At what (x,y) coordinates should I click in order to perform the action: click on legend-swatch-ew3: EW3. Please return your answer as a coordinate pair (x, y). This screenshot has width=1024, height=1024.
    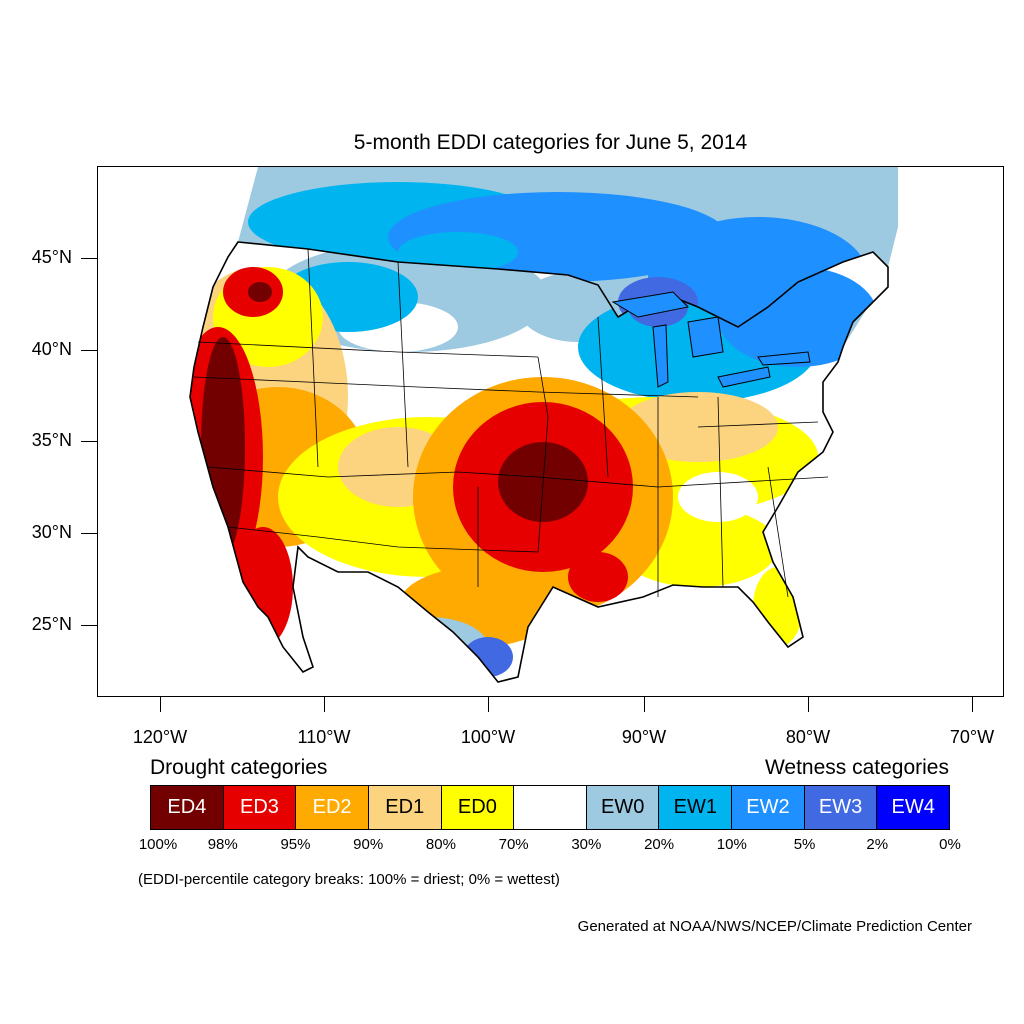
    Looking at the image, I should click on (841, 807).